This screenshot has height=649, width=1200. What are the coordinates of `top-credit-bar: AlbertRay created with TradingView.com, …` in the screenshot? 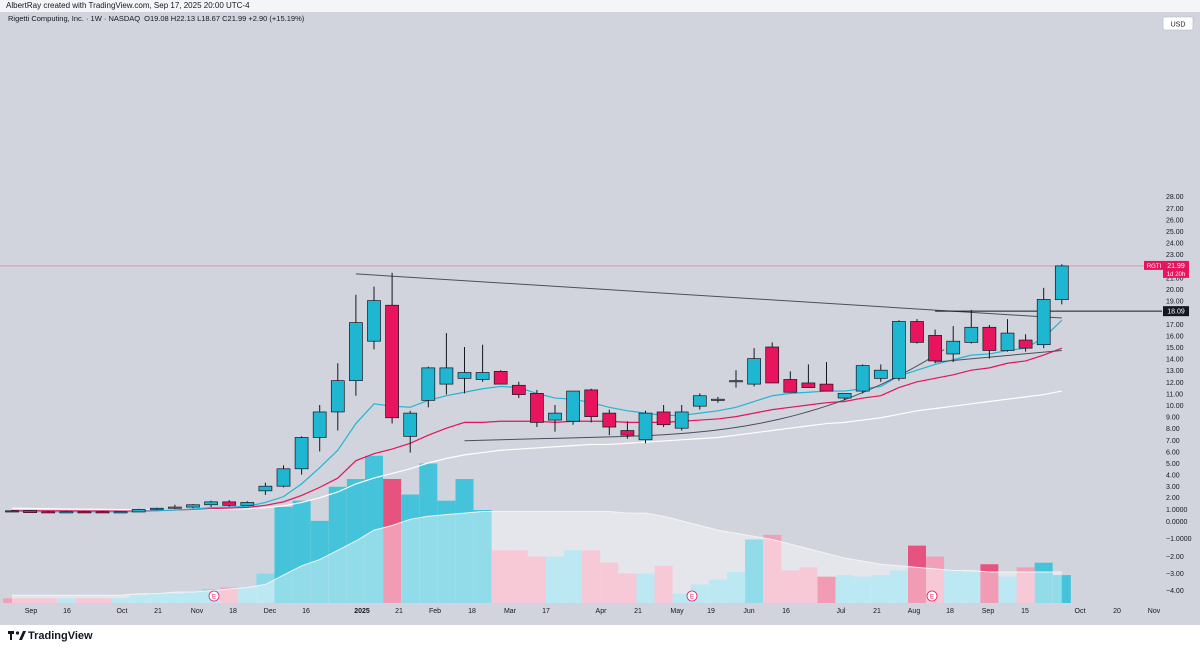 It's located at (600, 6).